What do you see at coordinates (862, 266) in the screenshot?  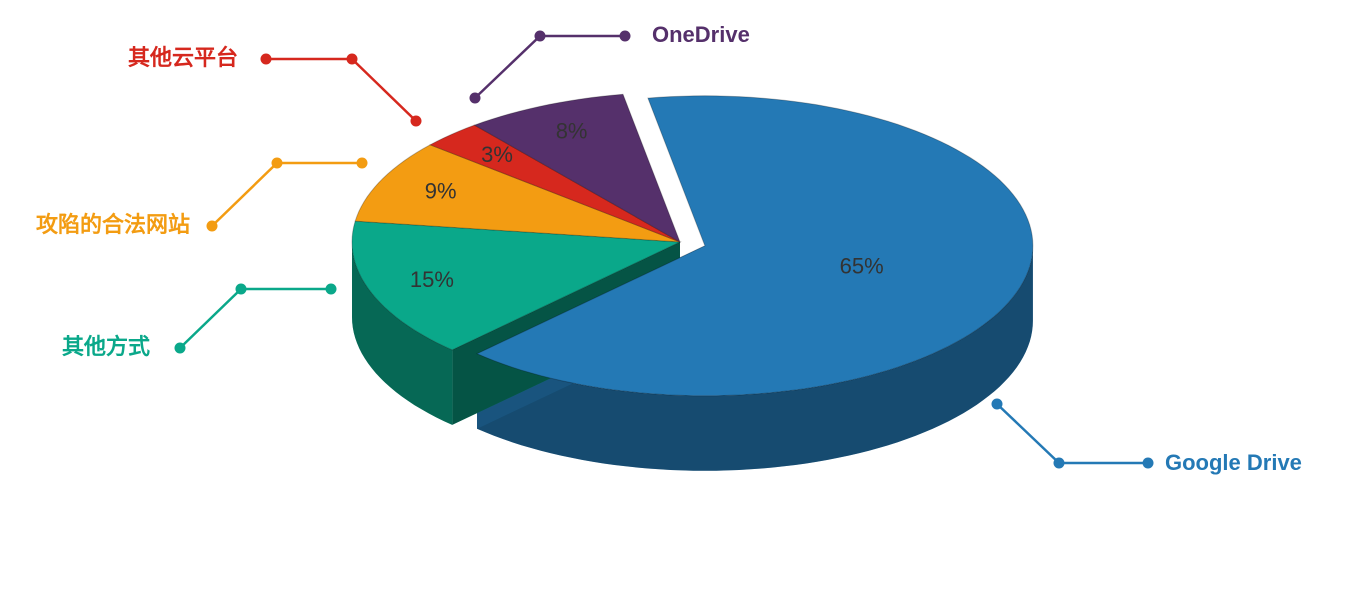 I see `value-label: 65%` at bounding box center [862, 266].